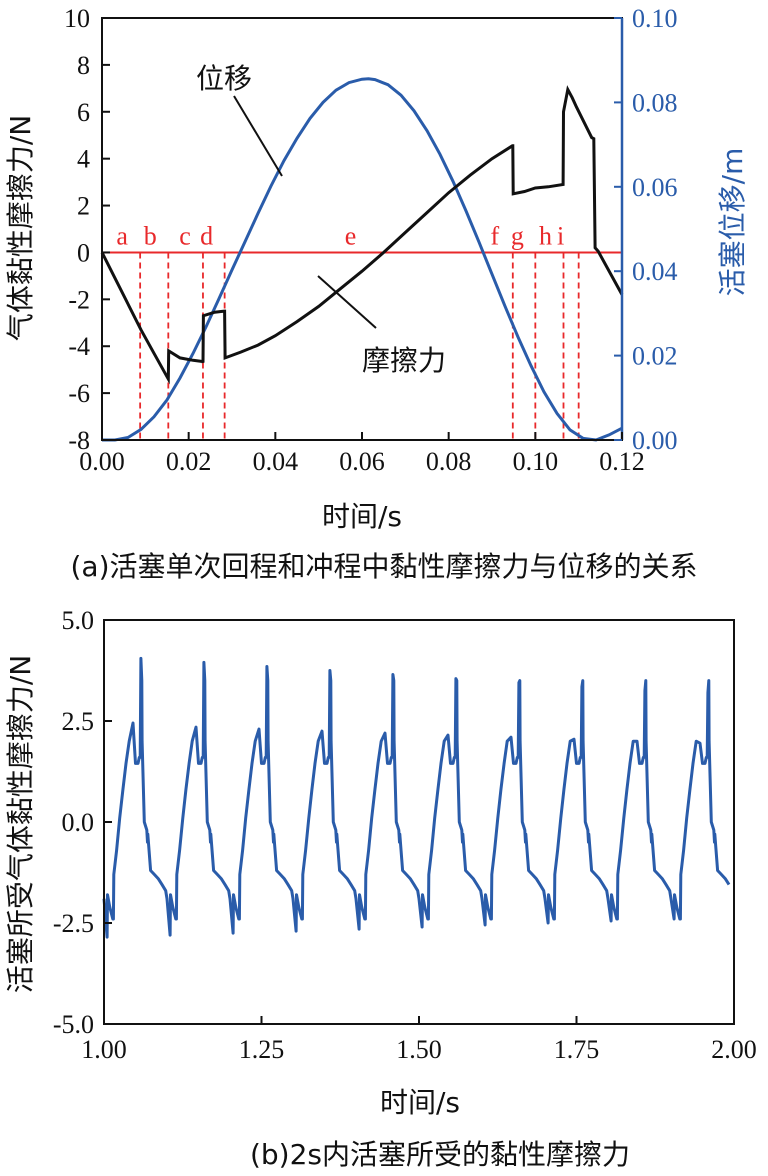 The width and height of the screenshot is (768, 1176). I want to click on marker-label-g: g, so click(517, 235).